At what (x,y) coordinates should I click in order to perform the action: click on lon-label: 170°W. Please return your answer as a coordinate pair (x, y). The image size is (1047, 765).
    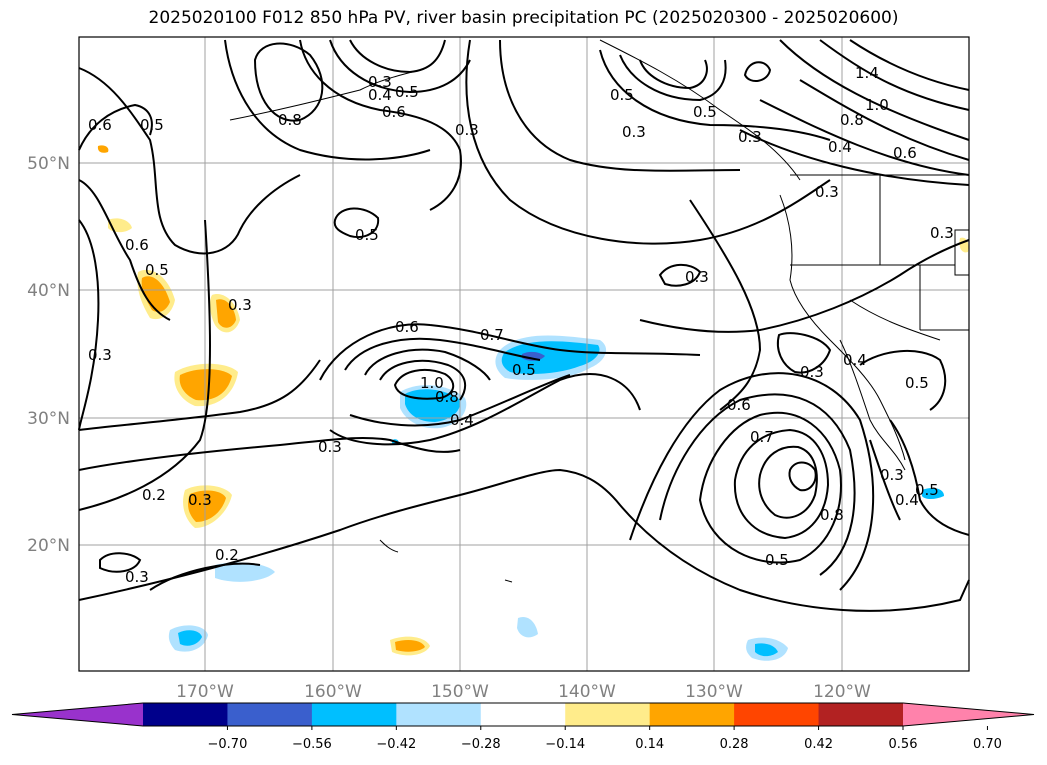
    Looking at the image, I should click on (205, 692).